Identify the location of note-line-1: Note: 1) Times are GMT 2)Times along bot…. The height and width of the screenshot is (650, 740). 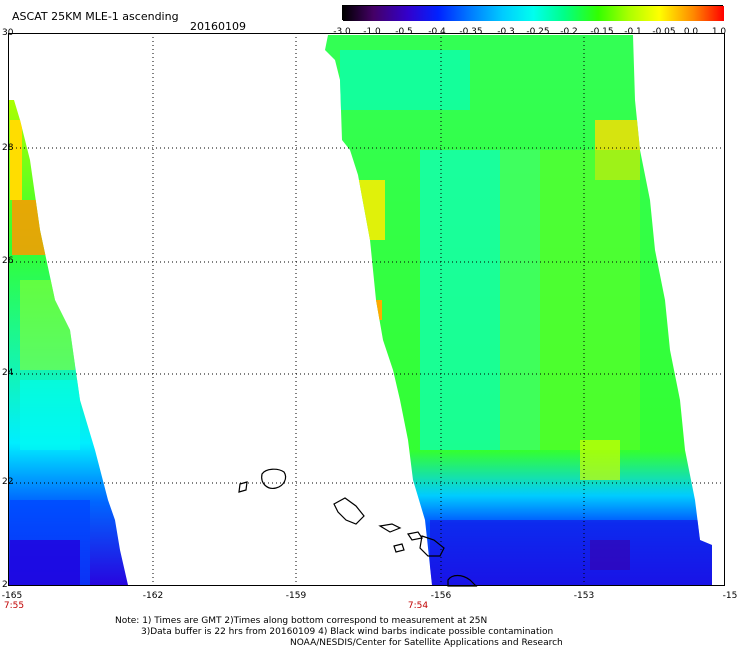
(301, 621).